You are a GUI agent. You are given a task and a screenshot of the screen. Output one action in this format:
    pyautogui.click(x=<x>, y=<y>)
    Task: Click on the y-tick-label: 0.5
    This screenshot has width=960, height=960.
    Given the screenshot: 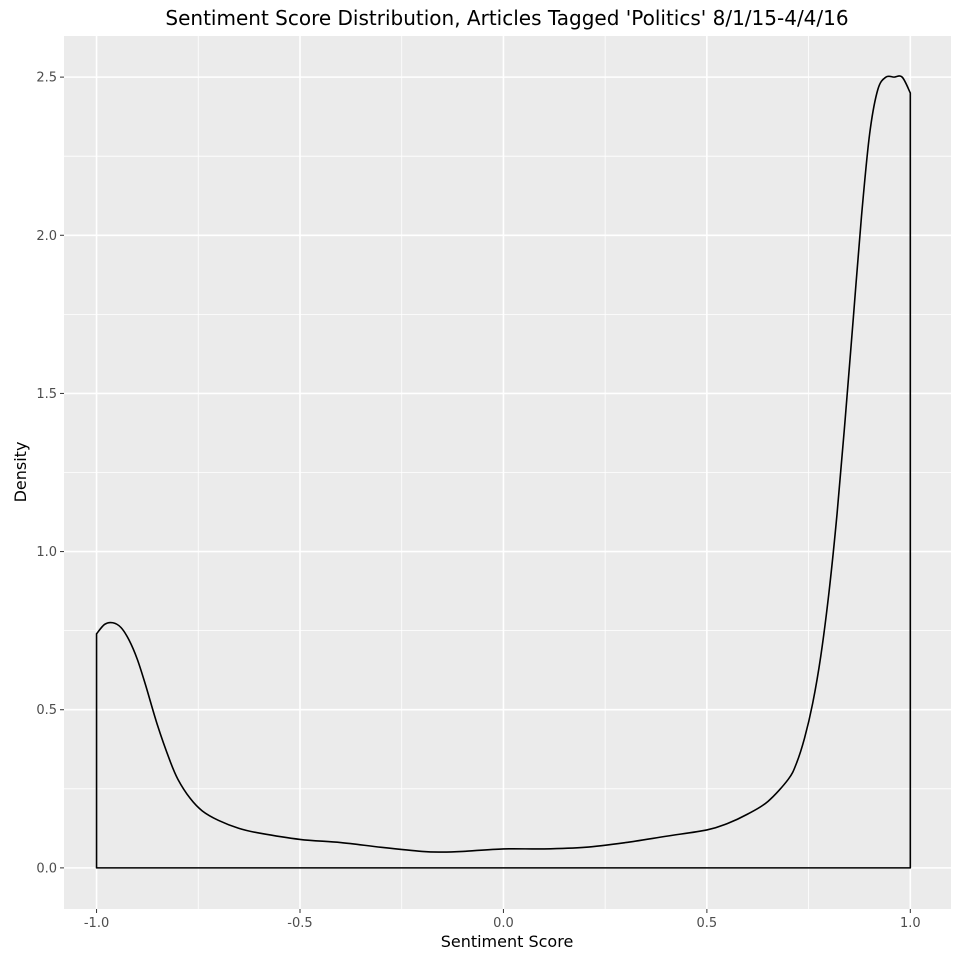 What is the action you would take?
    pyautogui.click(x=46, y=710)
    